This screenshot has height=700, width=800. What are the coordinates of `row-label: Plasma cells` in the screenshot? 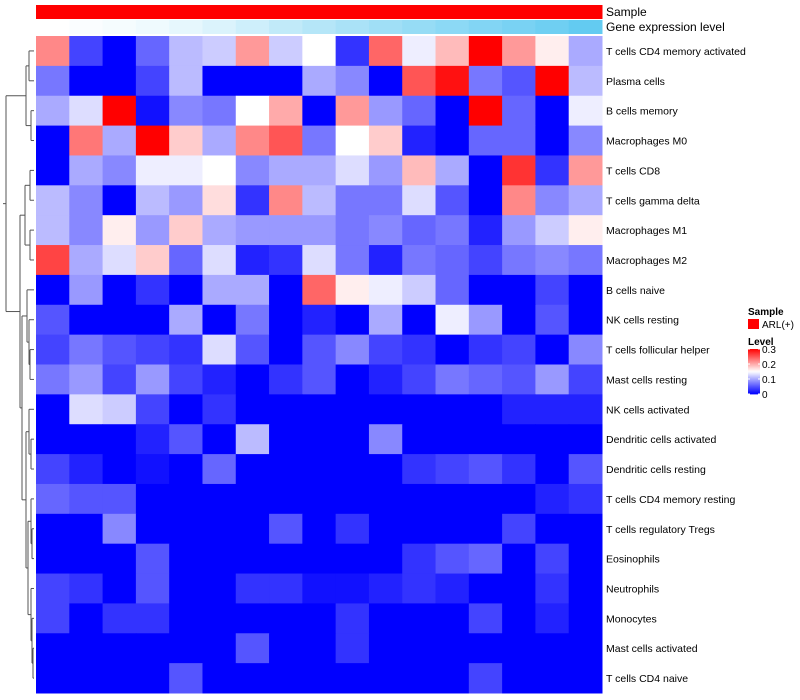 It's located at (635, 82).